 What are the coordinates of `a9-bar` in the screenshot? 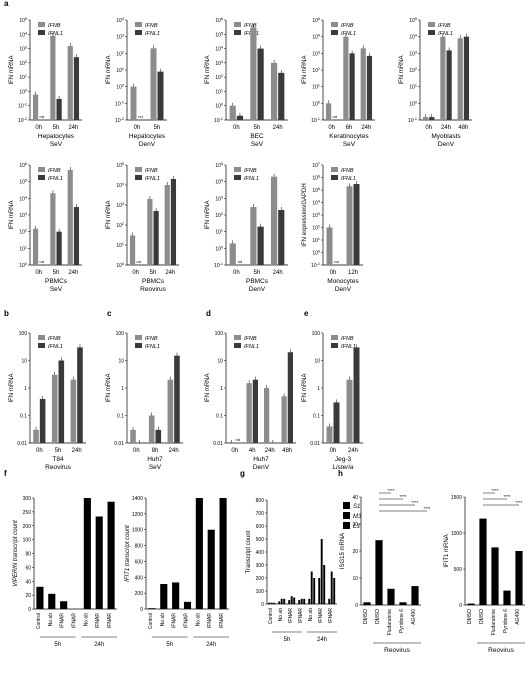 It's located at (356, 224).